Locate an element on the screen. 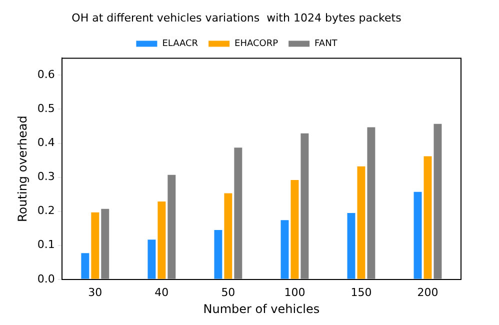  x-tick-label: 50 is located at coordinates (228, 292).